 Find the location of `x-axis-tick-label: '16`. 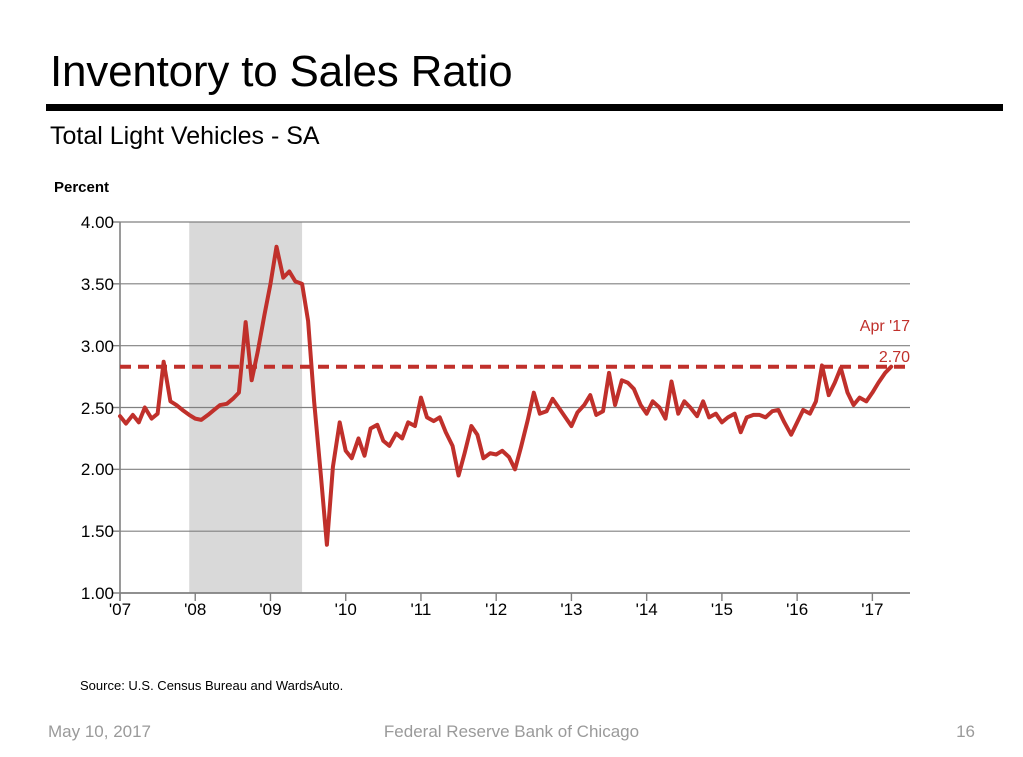

x-axis-tick-label: '16 is located at coordinates (797, 609).